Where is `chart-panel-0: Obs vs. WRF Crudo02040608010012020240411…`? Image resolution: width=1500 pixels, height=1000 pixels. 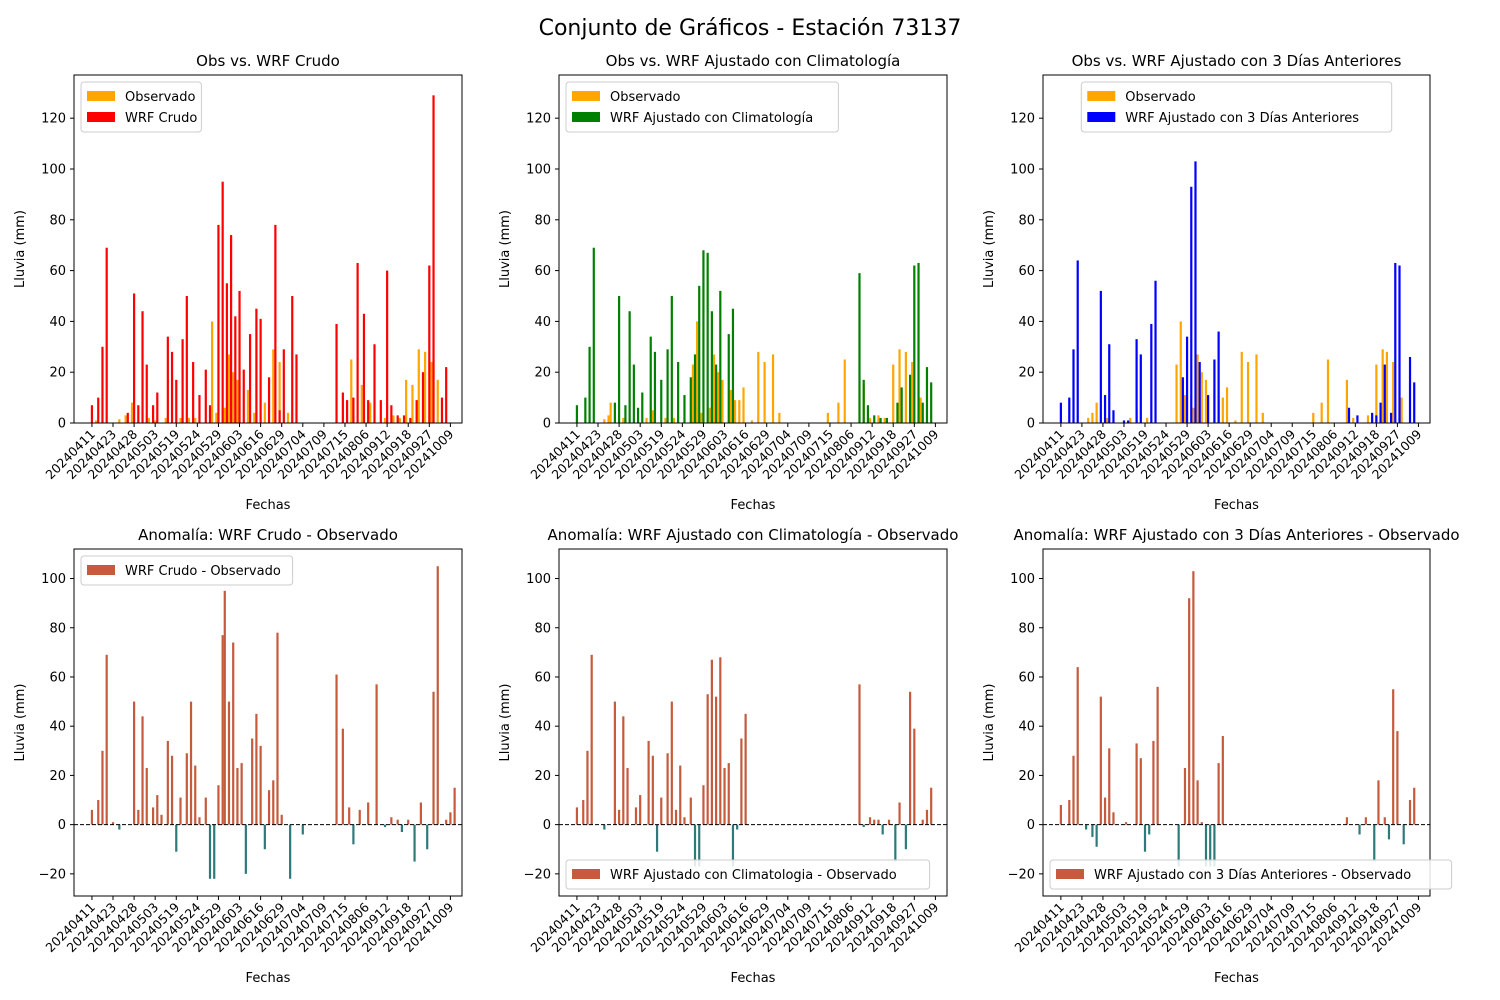
chart-panel-0: Obs vs. WRF Crudo02040608010012020240411… is located at coordinates (238, 282).